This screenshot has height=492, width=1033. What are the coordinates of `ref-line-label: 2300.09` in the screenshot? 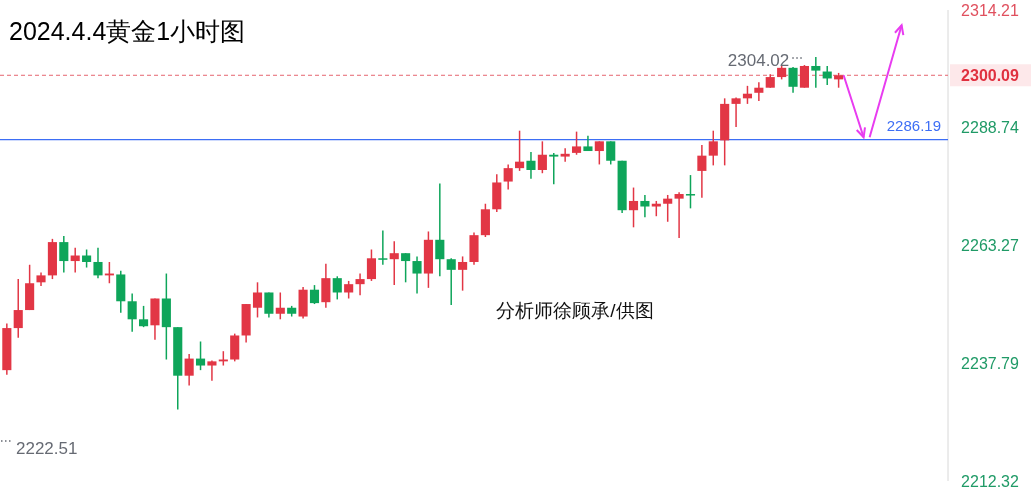 It's located at (990, 75).